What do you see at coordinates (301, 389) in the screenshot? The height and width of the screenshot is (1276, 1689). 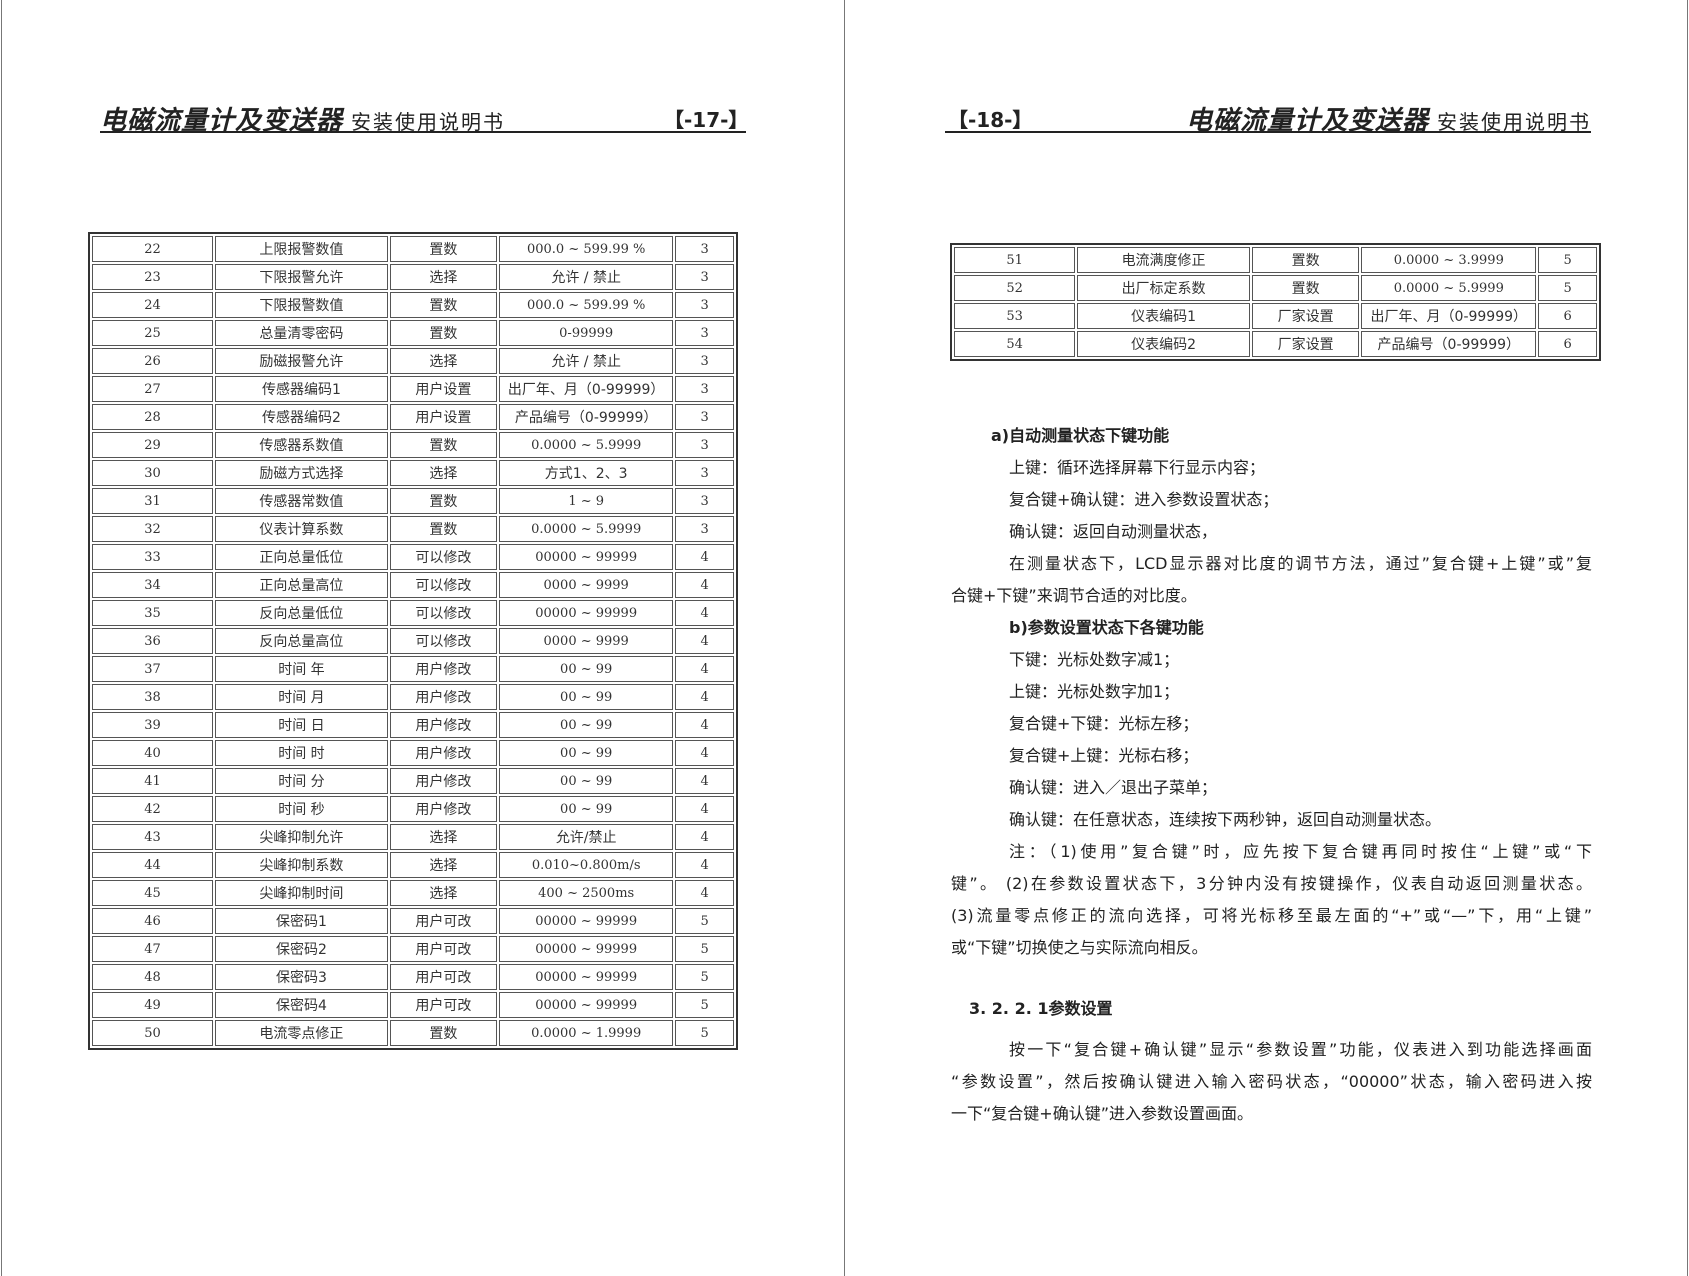 I see `param-name: 传感器编码1` at bounding box center [301, 389].